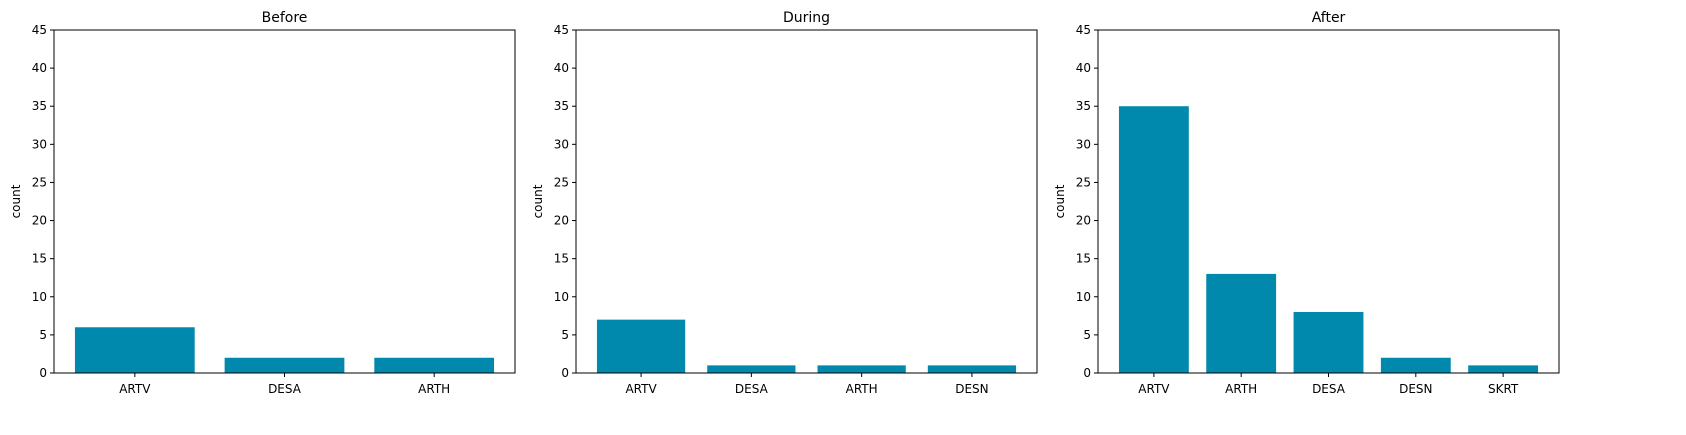  Describe the element at coordinates (1503, 369) in the screenshot. I see `bar-skrt` at that location.